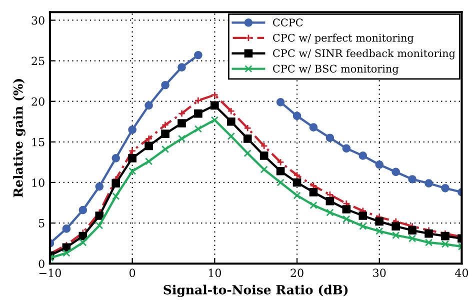 This screenshot has width=476, height=303. What do you see at coordinates (256, 291) in the screenshot?
I see `x-axis-title: Signal-to-Noise Ratio (dB)` at bounding box center [256, 291].